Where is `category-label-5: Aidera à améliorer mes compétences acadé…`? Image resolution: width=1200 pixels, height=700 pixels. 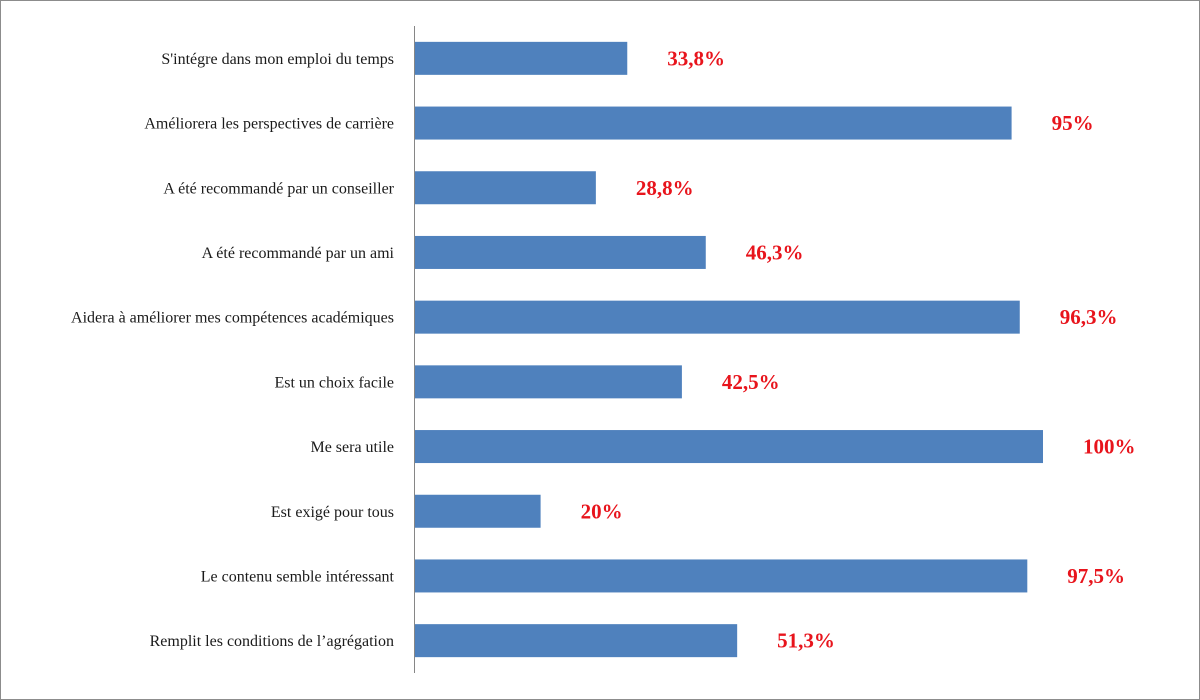
category-label-5: Aidera à améliorer mes compétences acadé… is located at coordinates (232, 318).